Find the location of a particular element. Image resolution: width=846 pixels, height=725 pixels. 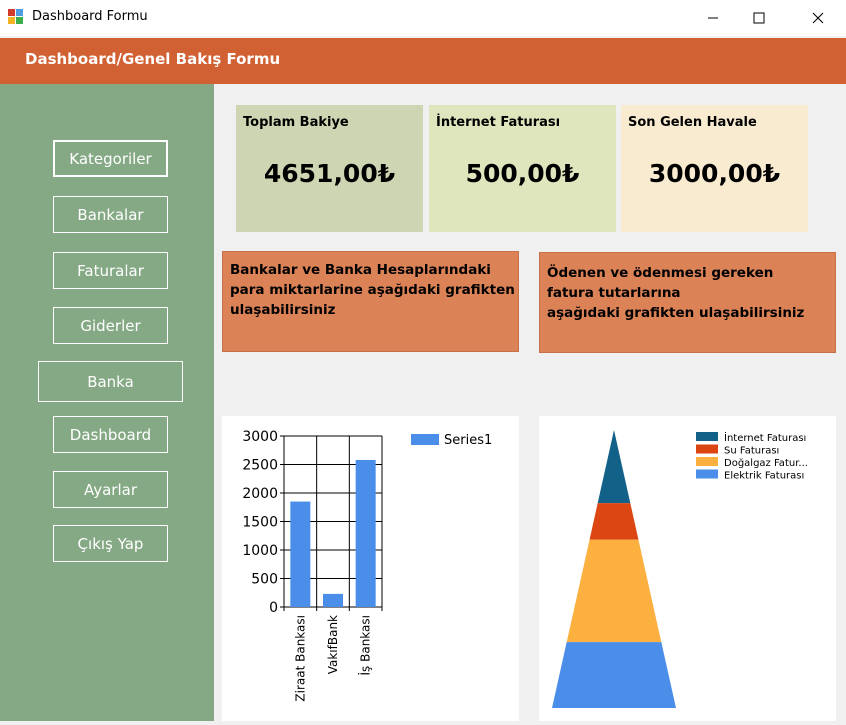

minimize-button is located at coordinates (713, 18).